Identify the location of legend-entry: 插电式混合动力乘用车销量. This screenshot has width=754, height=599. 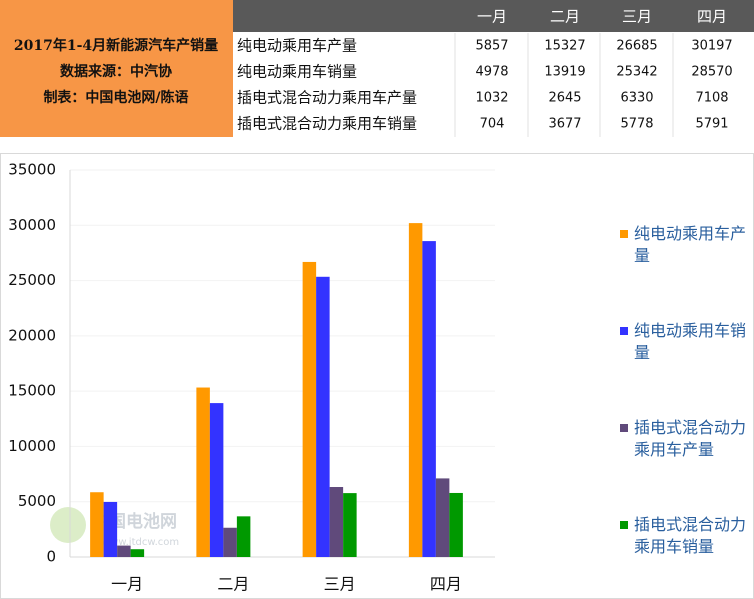
(684, 536).